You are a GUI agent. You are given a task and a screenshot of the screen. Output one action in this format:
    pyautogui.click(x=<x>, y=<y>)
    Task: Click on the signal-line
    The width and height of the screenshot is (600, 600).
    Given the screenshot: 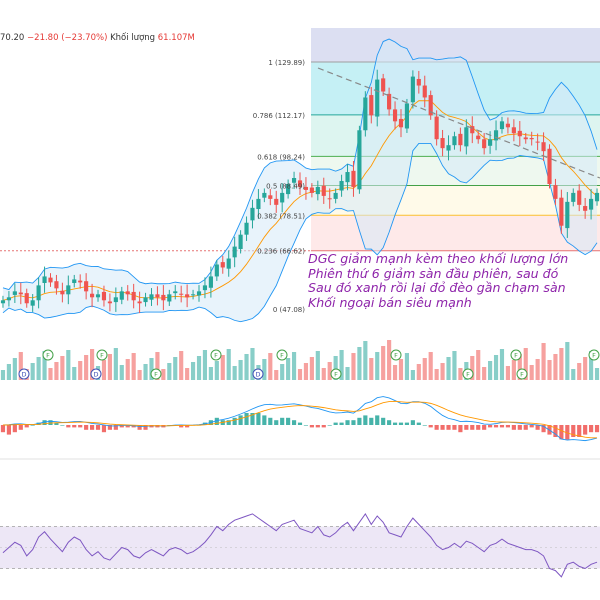 What is the action you would take?
    pyautogui.click(x=300, y=419)
    